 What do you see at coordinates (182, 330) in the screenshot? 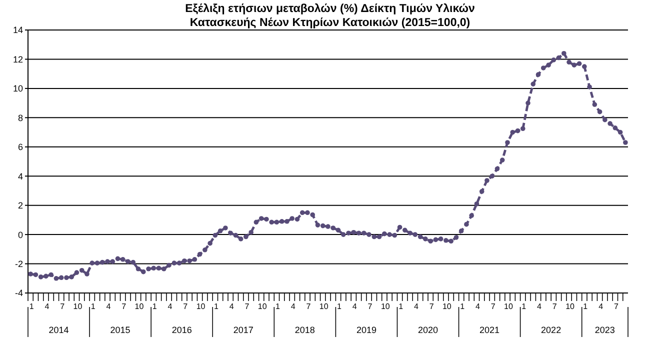
I see `text: 2016` at bounding box center [182, 330].